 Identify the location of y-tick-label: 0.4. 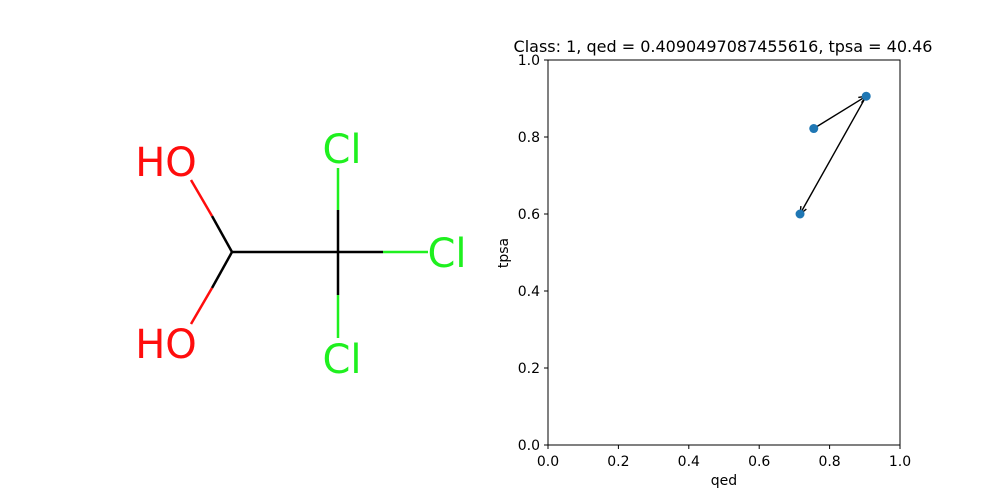
(529, 292).